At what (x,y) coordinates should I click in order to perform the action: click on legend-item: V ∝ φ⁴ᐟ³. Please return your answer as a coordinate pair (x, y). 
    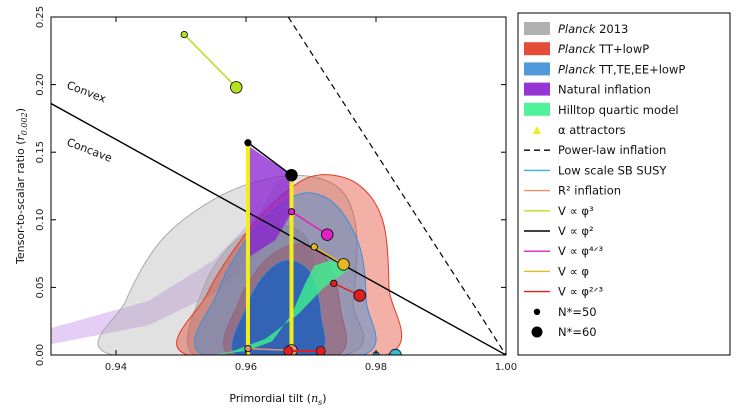
    Looking at the image, I should click on (563, 251).